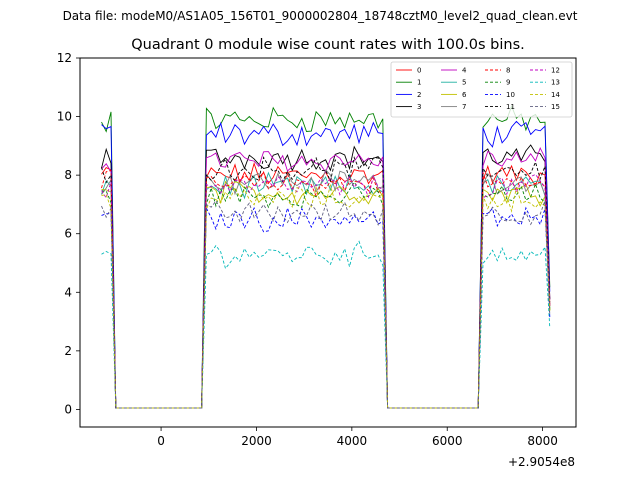  I want to click on legend-label-1: 1, so click(419, 83).